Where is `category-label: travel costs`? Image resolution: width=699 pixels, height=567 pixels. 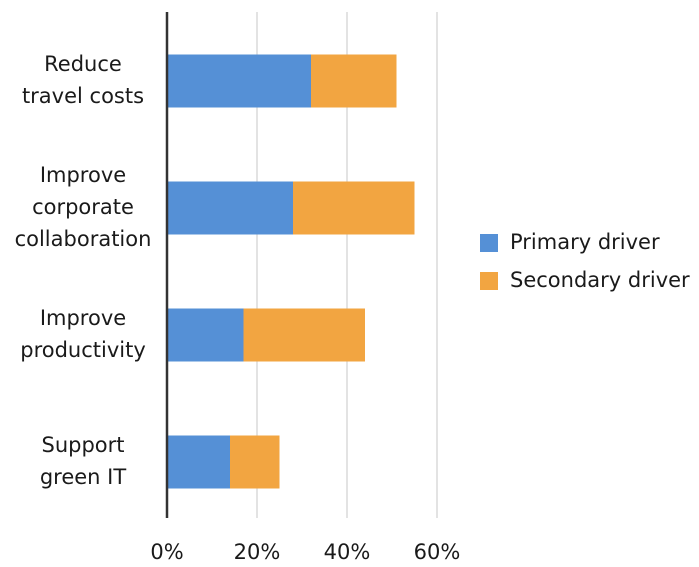
category-label: travel costs is located at coordinates (83, 96).